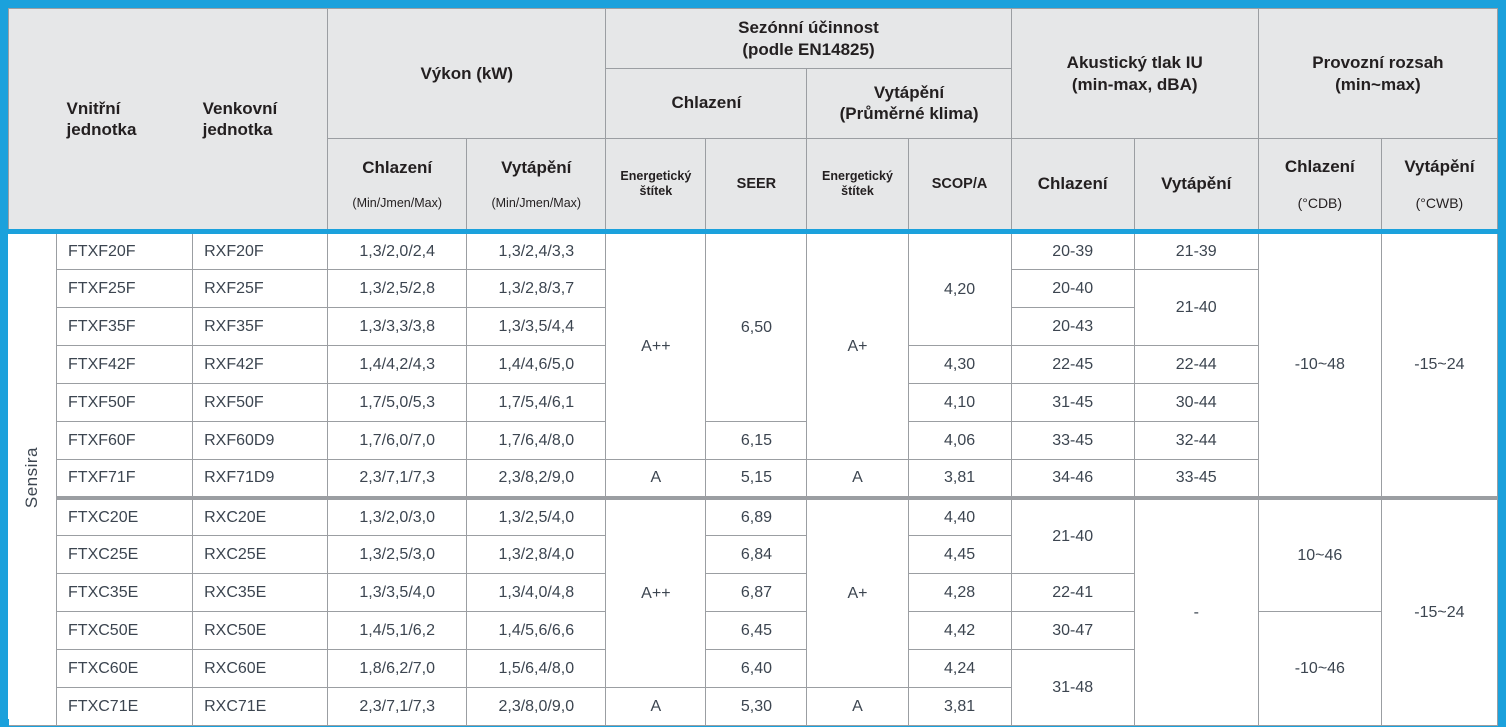 This screenshot has height=727, width=1506. I want to click on sound-cooling-cell: 31-45, so click(1072, 403).